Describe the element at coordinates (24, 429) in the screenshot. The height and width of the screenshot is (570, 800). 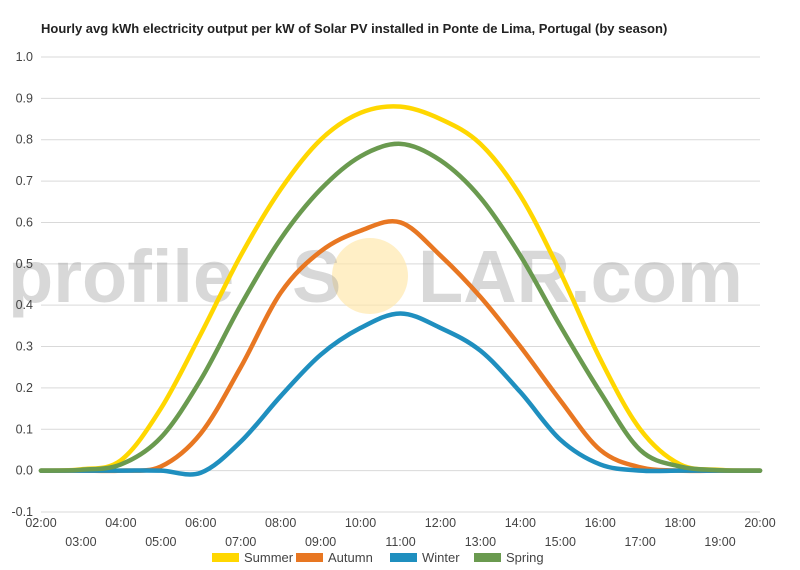
I see `y-tick-label: 0.1` at that location.